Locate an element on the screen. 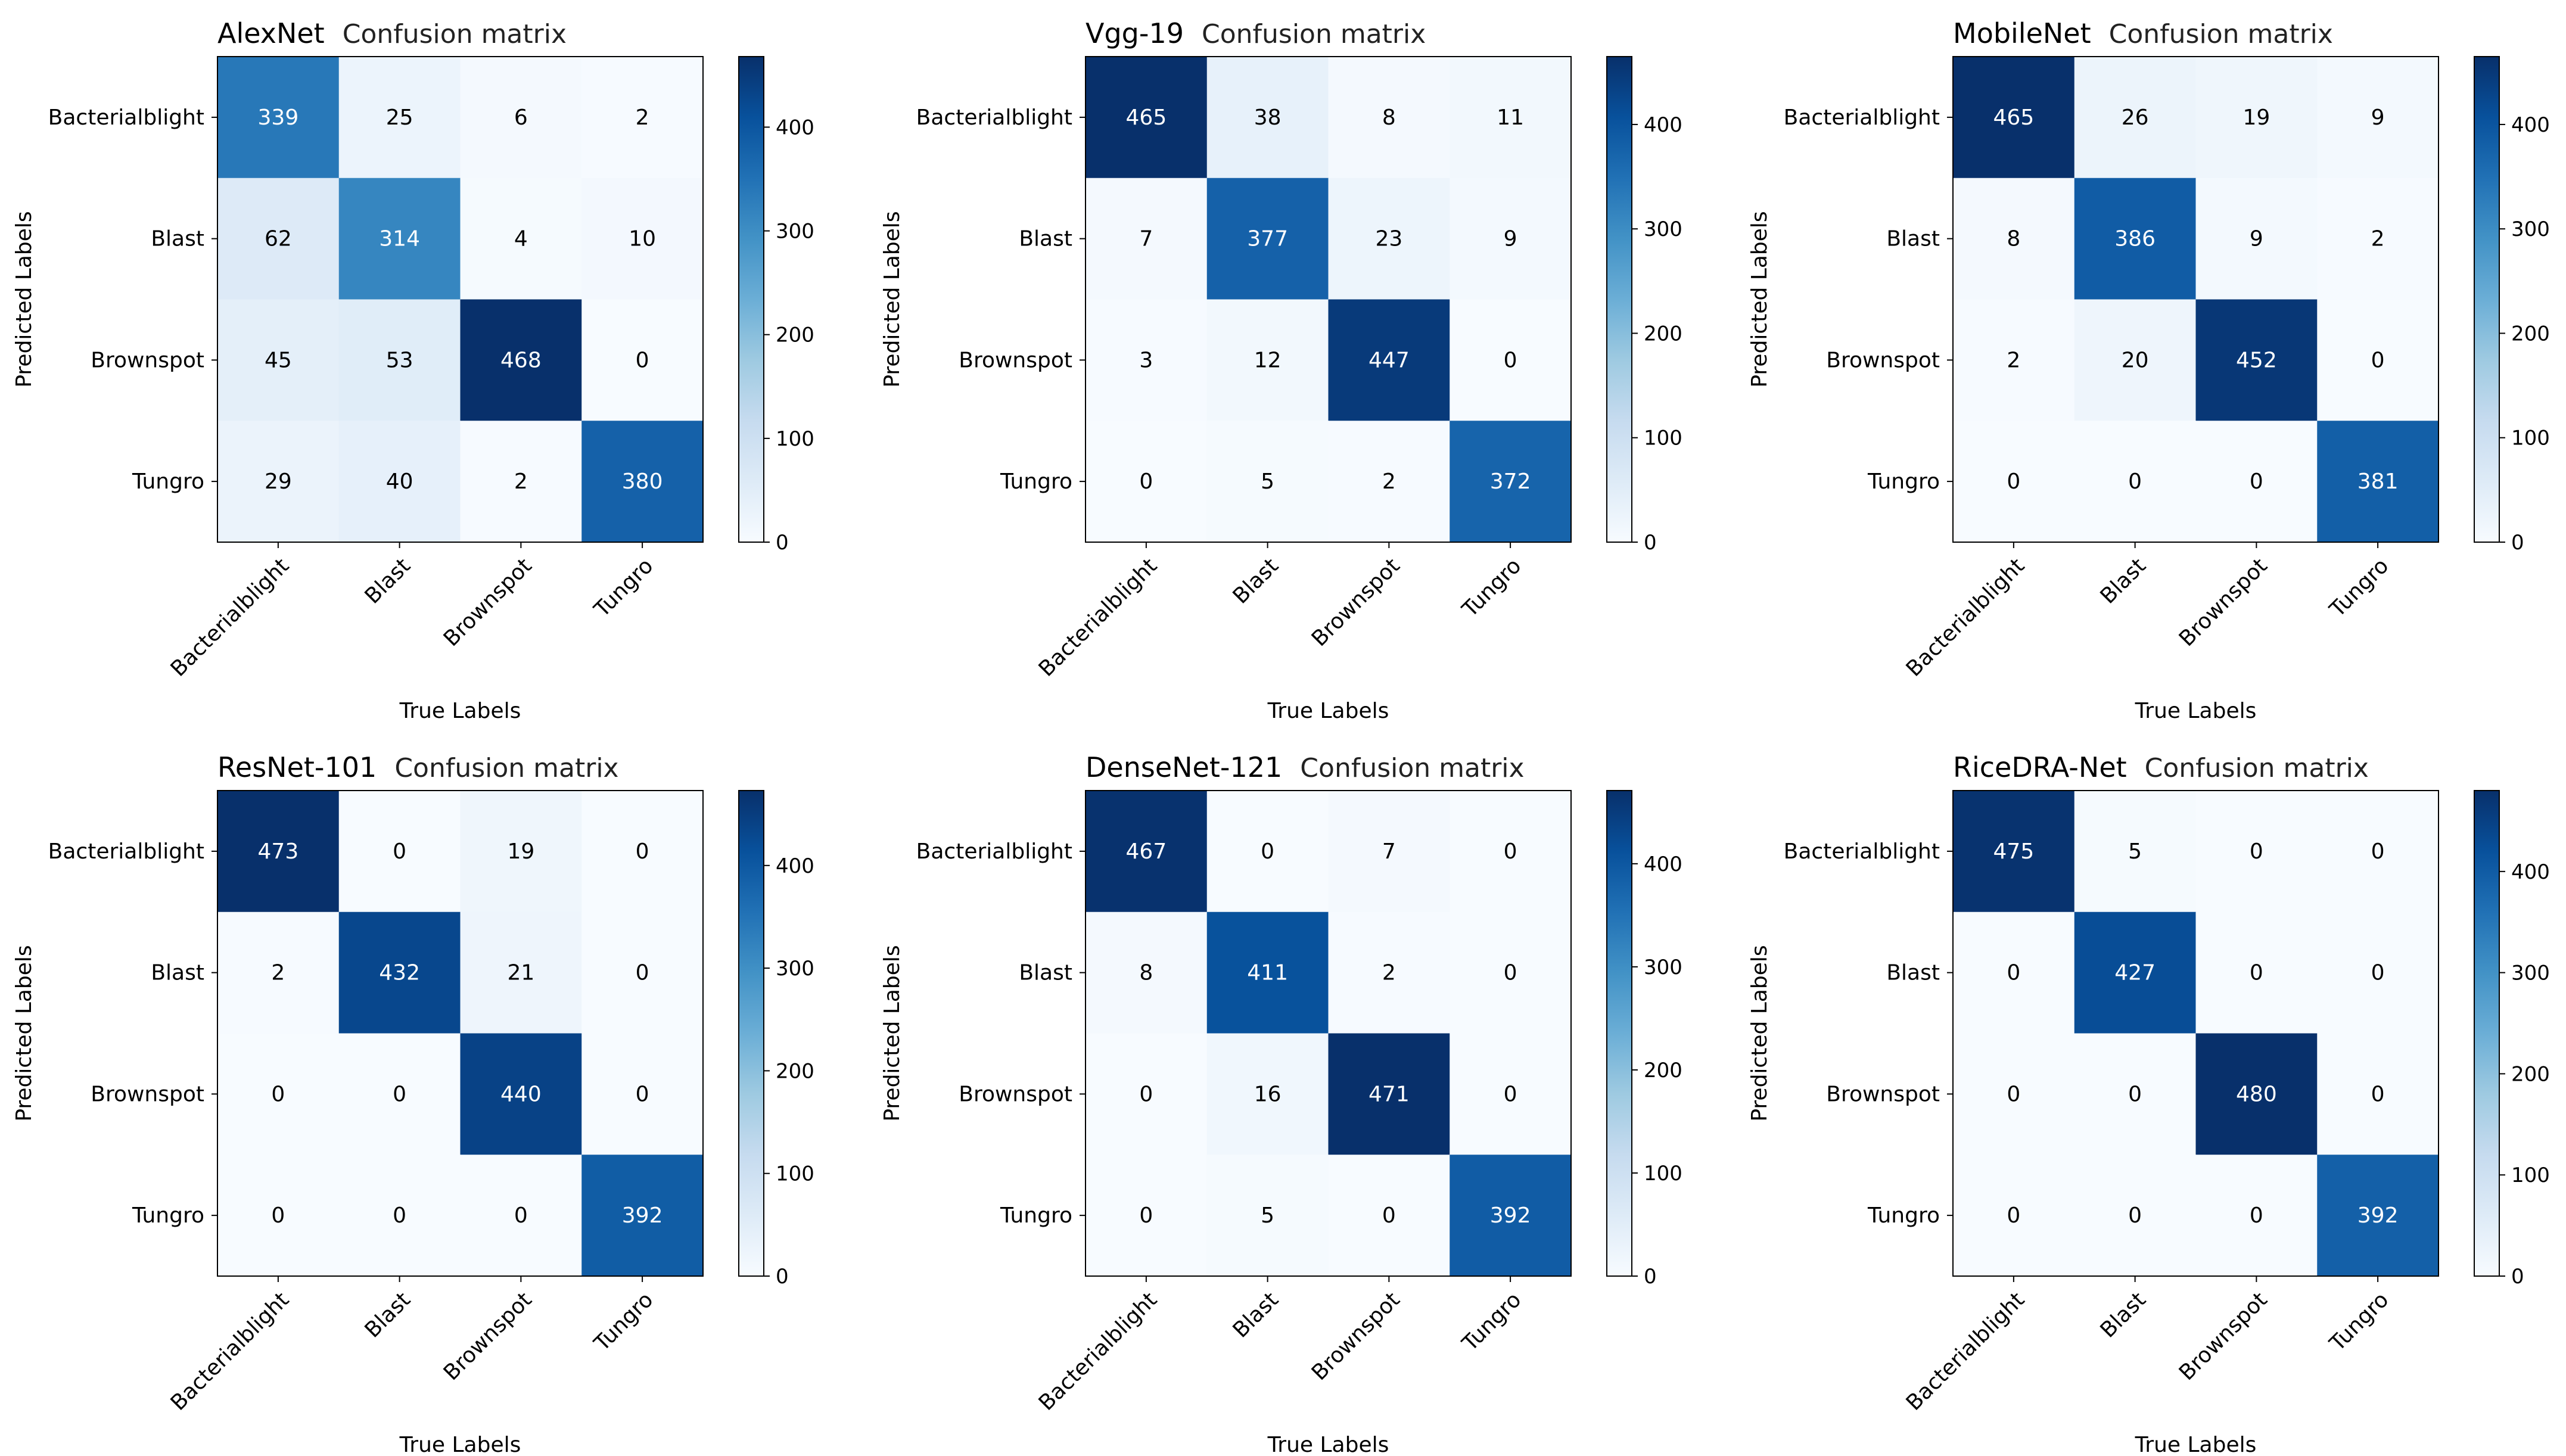  vgg-19-y-tick-label-blast: Blast is located at coordinates (1045, 239).